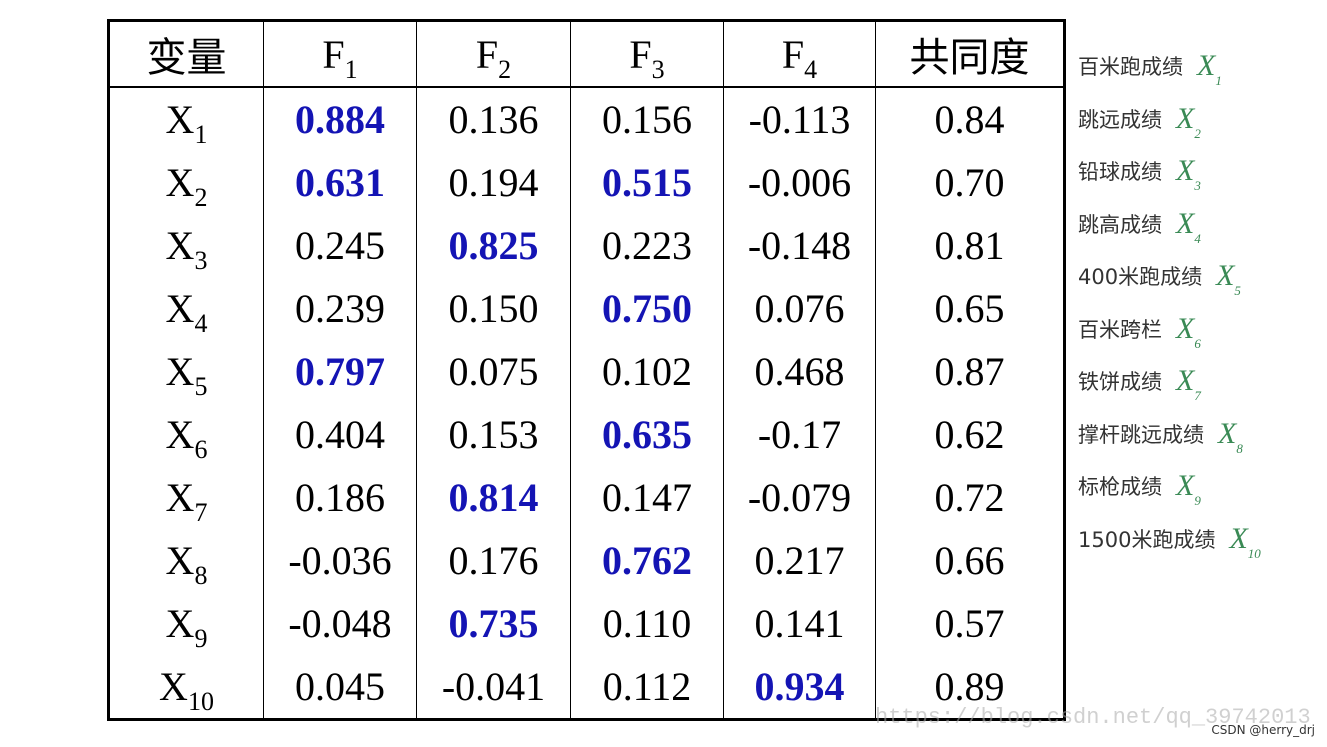 The width and height of the screenshot is (1327, 747). Describe the element at coordinates (799, 560) in the screenshot. I see `value-cell: 0.217` at that location.